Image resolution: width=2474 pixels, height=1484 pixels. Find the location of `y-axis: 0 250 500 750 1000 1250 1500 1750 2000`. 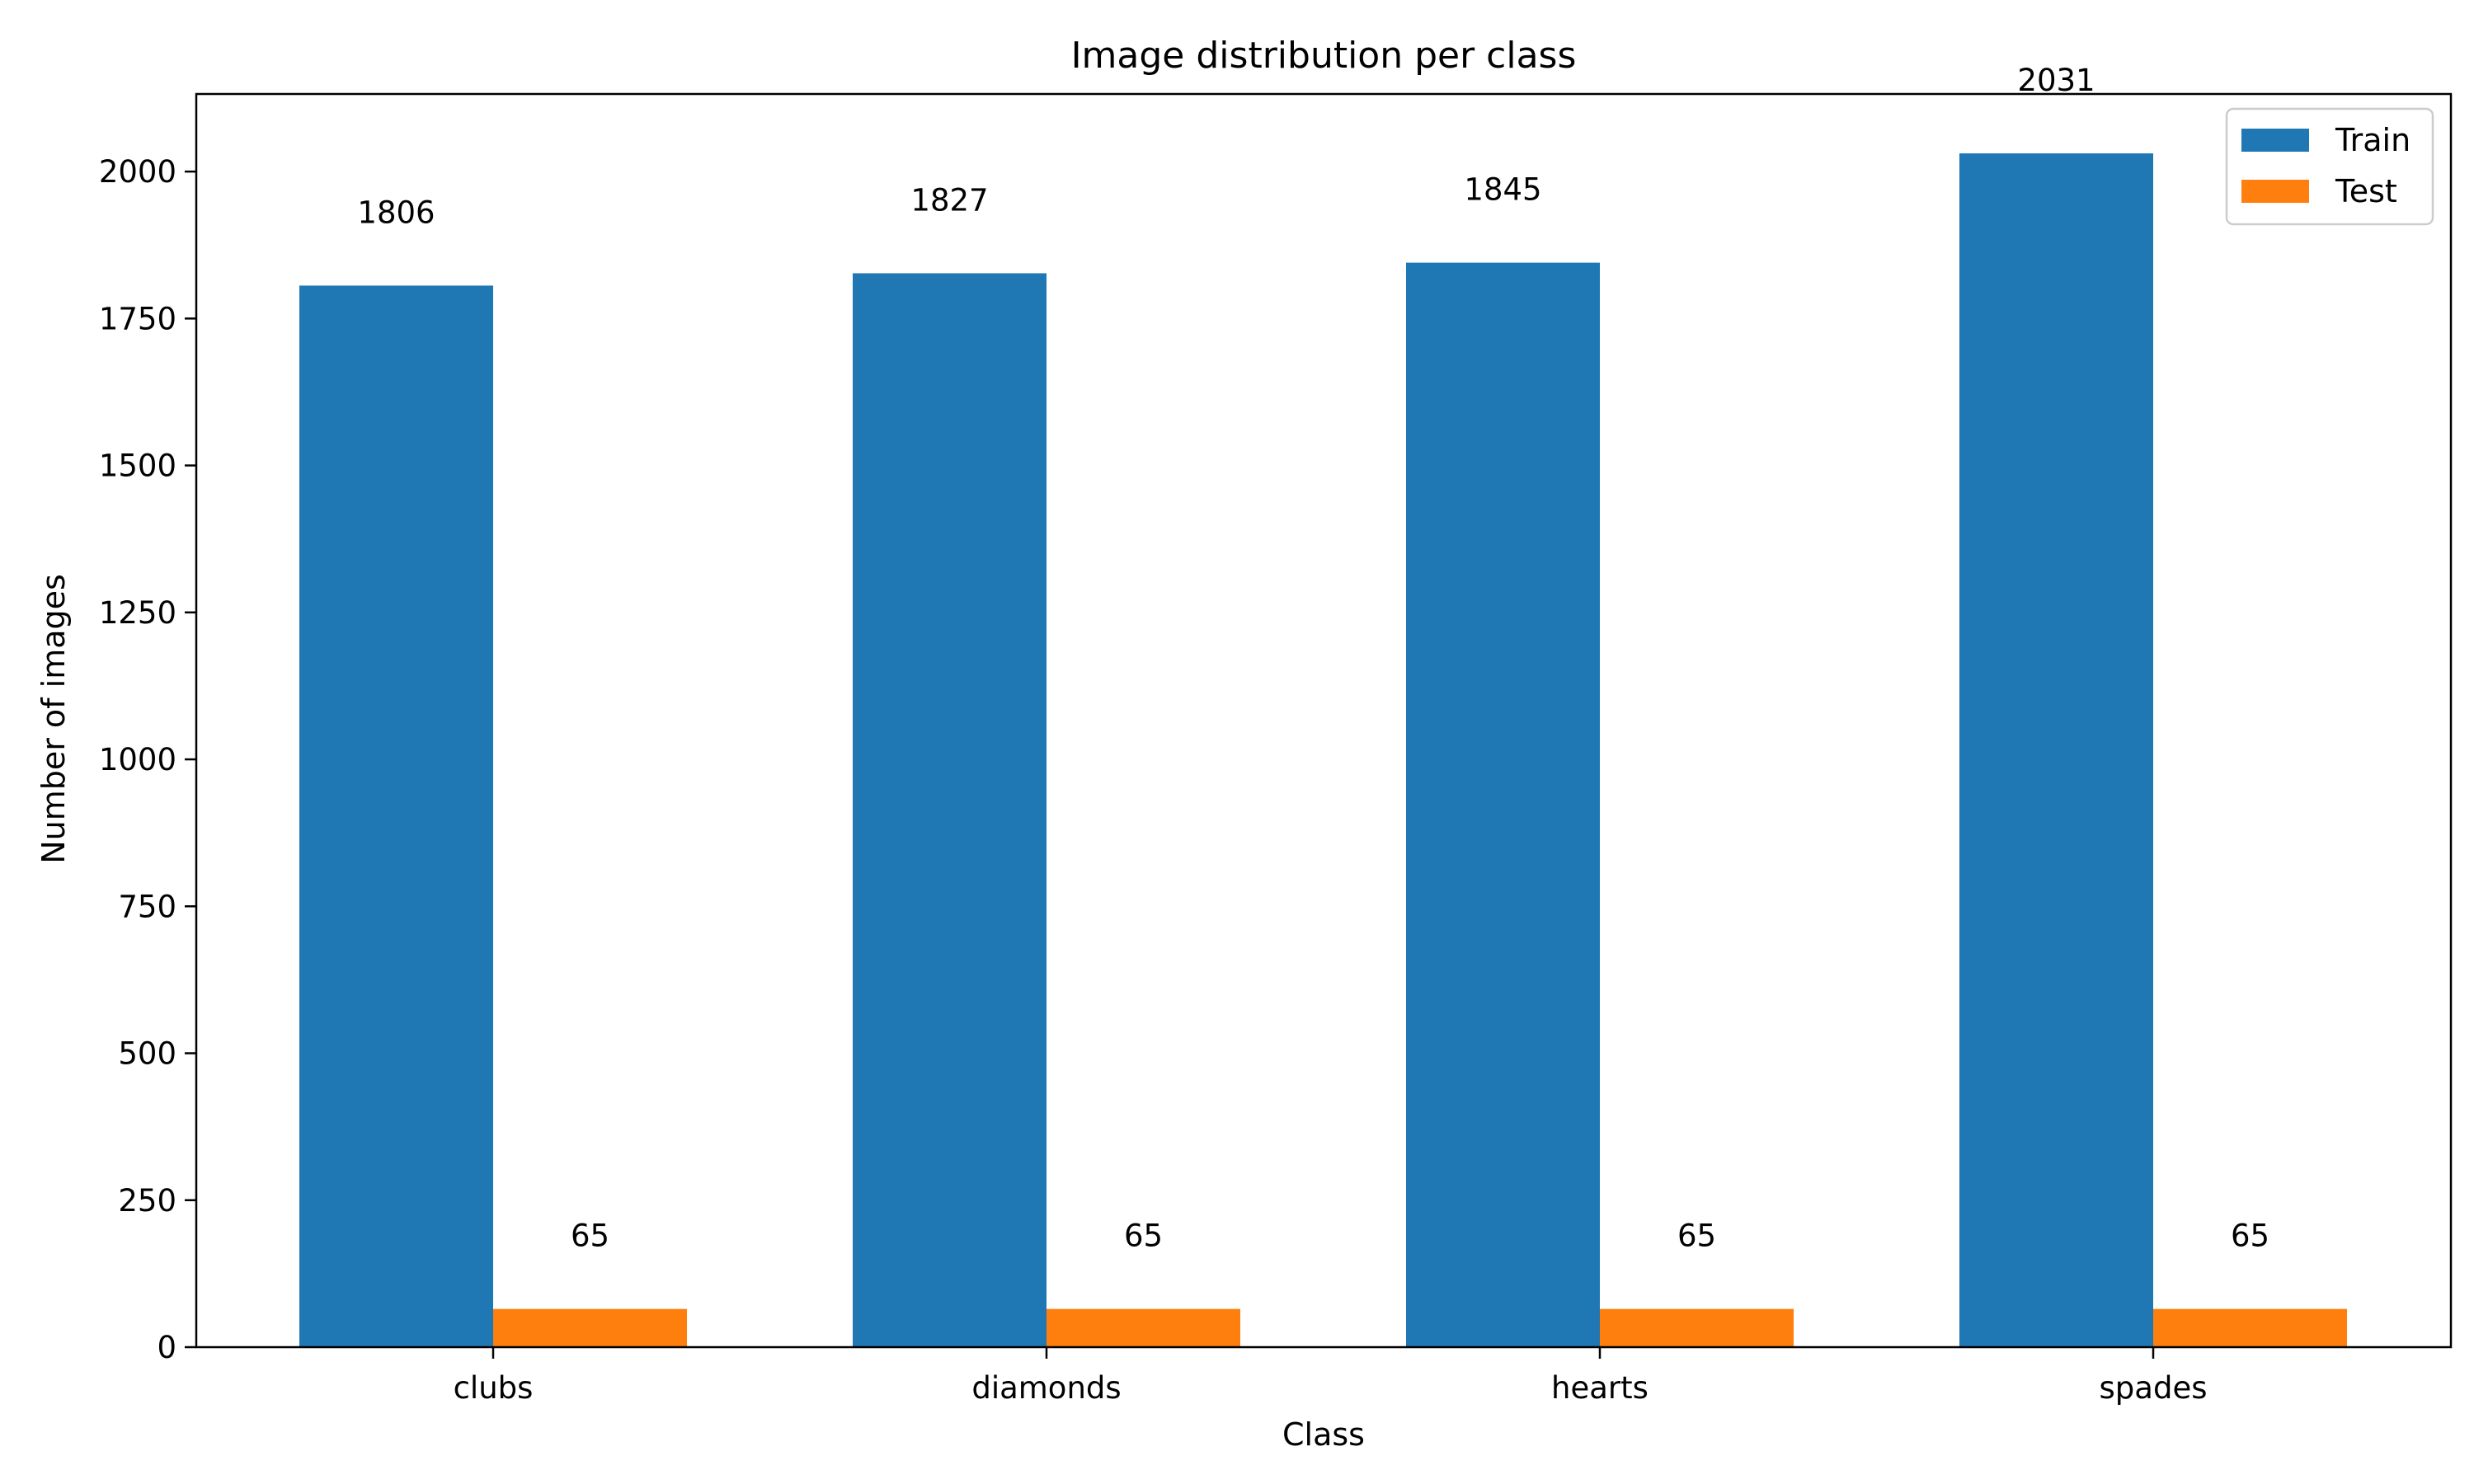

y-axis: 0 250 500 750 1000 1250 1500 1750 2000 is located at coordinates (147, 759).